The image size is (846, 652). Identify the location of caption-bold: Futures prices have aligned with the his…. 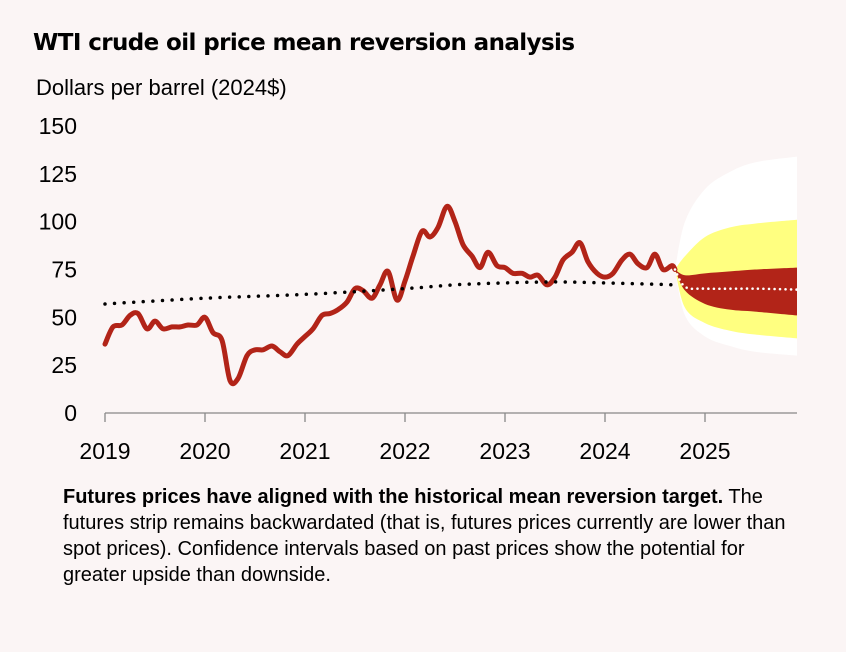
(393, 497).